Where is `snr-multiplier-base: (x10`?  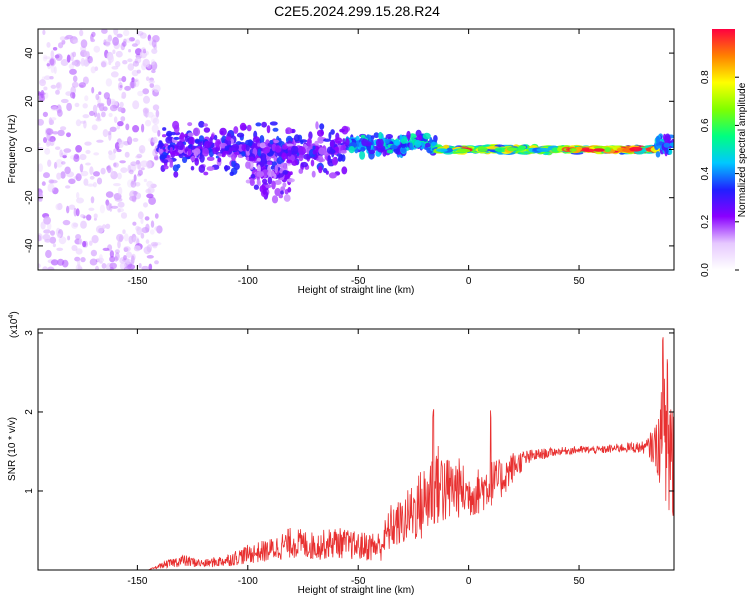 snr-multiplier-base: (x10 is located at coordinates (14, 328).